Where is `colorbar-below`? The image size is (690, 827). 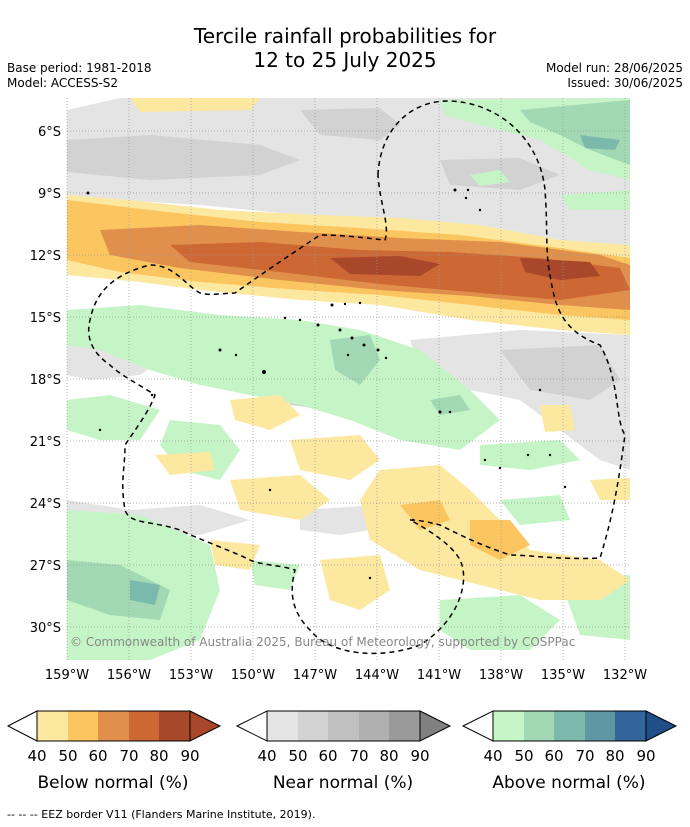 colorbar-below is located at coordinates (114, 726).